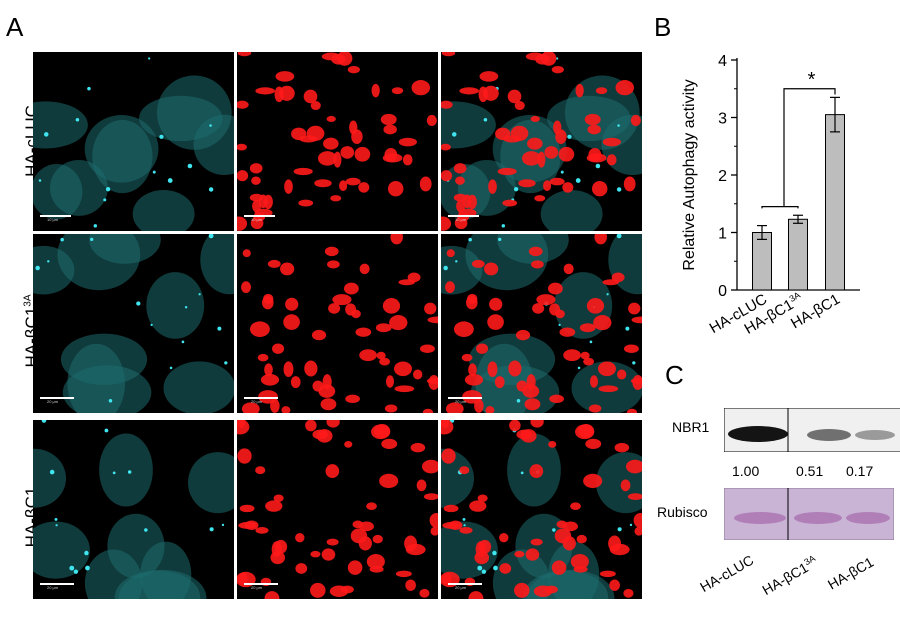 The width and height of the screenshot is (900, 630). Describe the element at coordinates (810, 471) in the screenshot. I see `quant-value-2: 0.51` at that location.